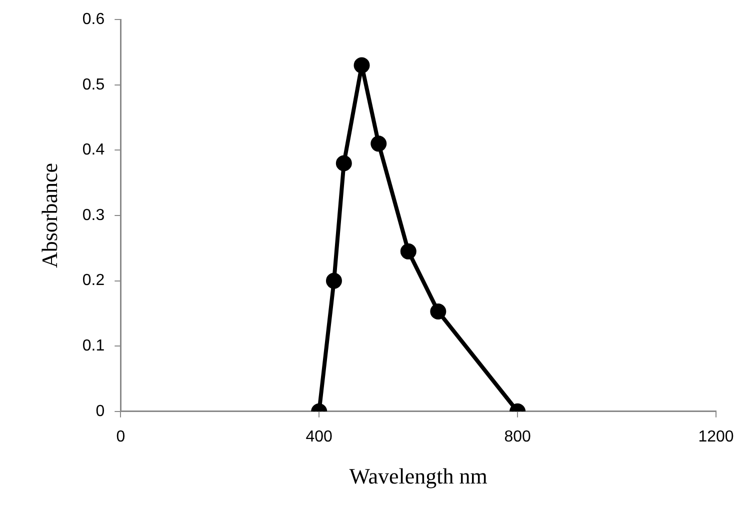 Image resolution: width=744 pixels, height=507 pixels. Describe the element at coordinates (93, 19) in the screenshot. I see `y-tick-label: 0.6` at that location.